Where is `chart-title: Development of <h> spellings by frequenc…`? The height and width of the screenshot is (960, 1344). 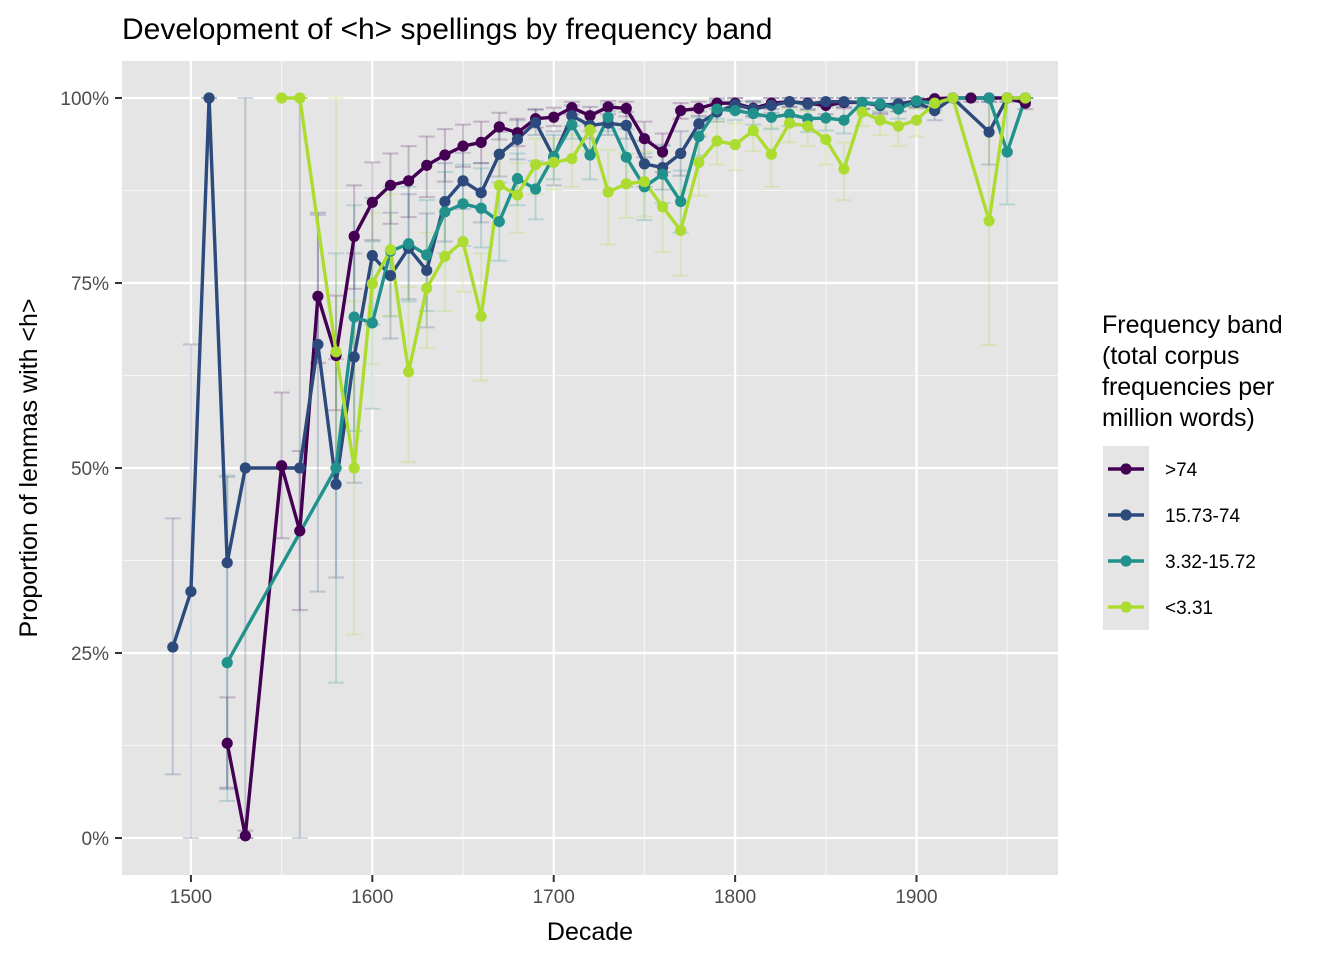 chart-title: Development of <h> spellings by frequenc… is located at coordinates (447, 29).